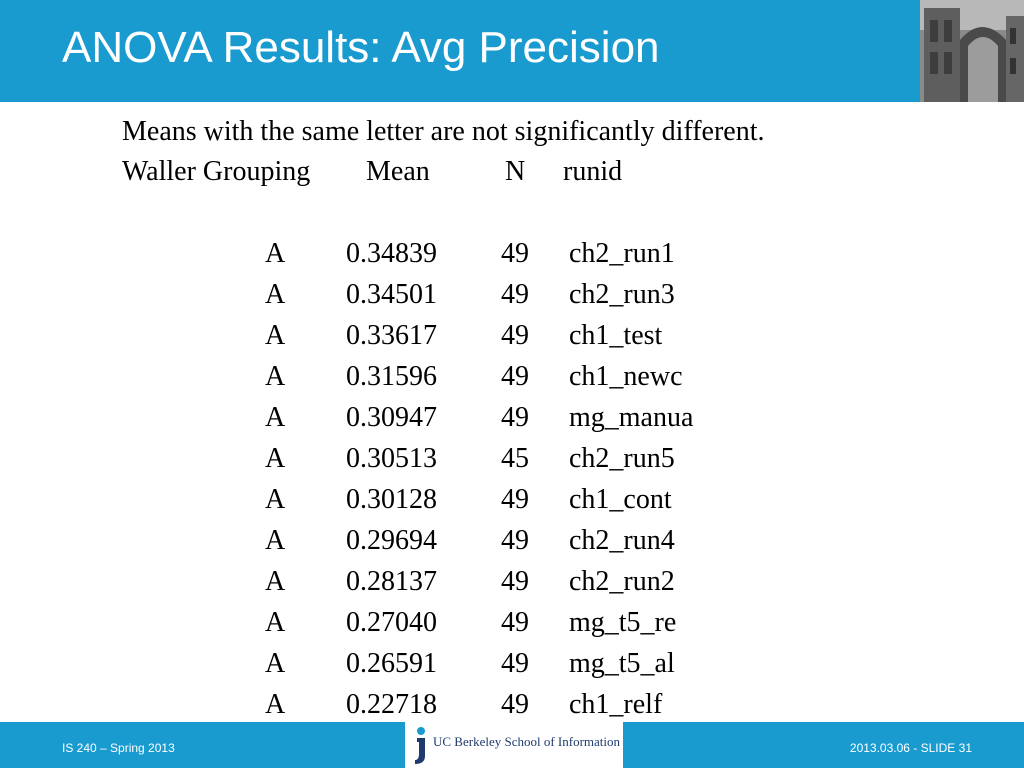  I want to click on course-label: IS 240 – Spring 2013, so click(118, 748).